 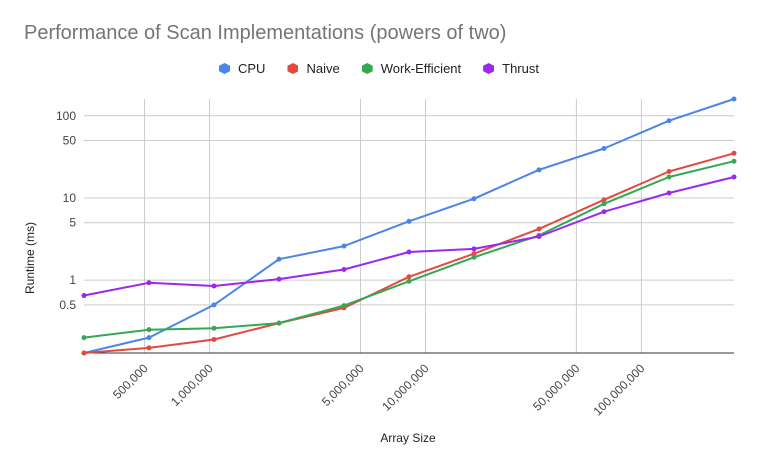 What do you see at coordinates (252, 68) in the screenshot?
I see `legend-label: CPU` at bounding box center [252, 68].